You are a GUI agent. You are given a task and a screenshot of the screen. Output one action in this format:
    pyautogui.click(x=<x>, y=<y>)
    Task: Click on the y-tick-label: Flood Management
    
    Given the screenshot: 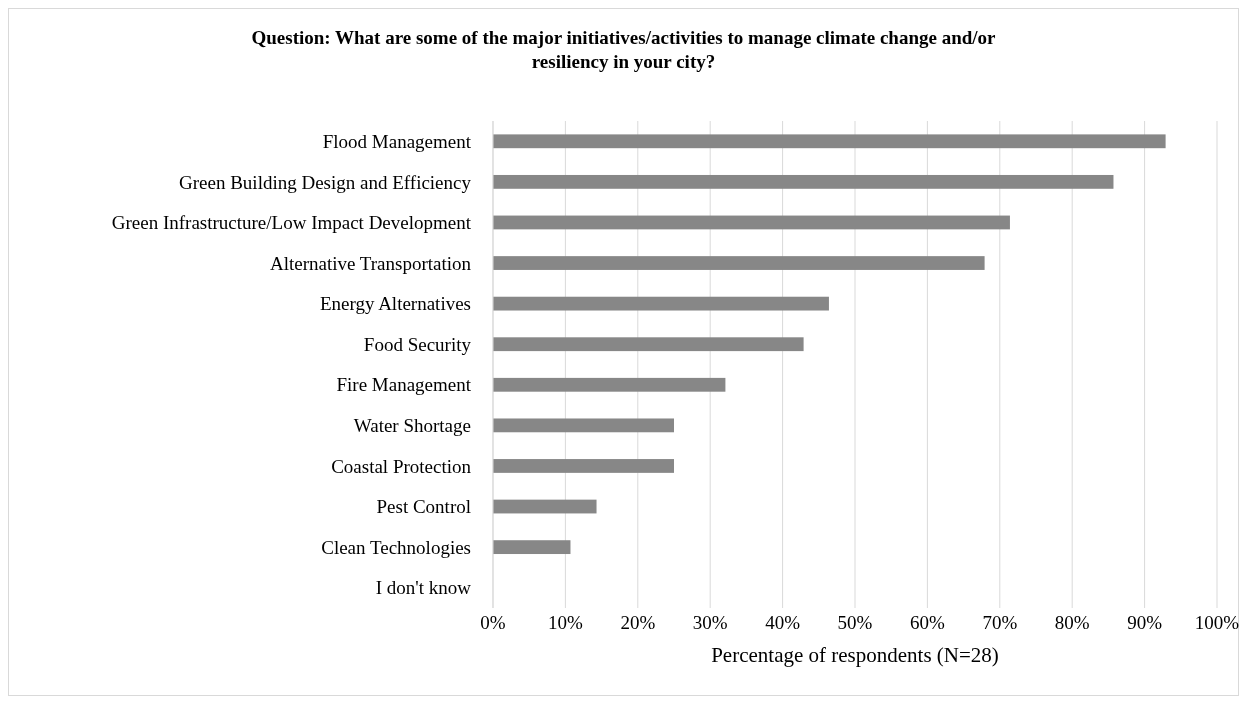 What is the action you would take?
    pyautogui.click(x=397, y=141)
    